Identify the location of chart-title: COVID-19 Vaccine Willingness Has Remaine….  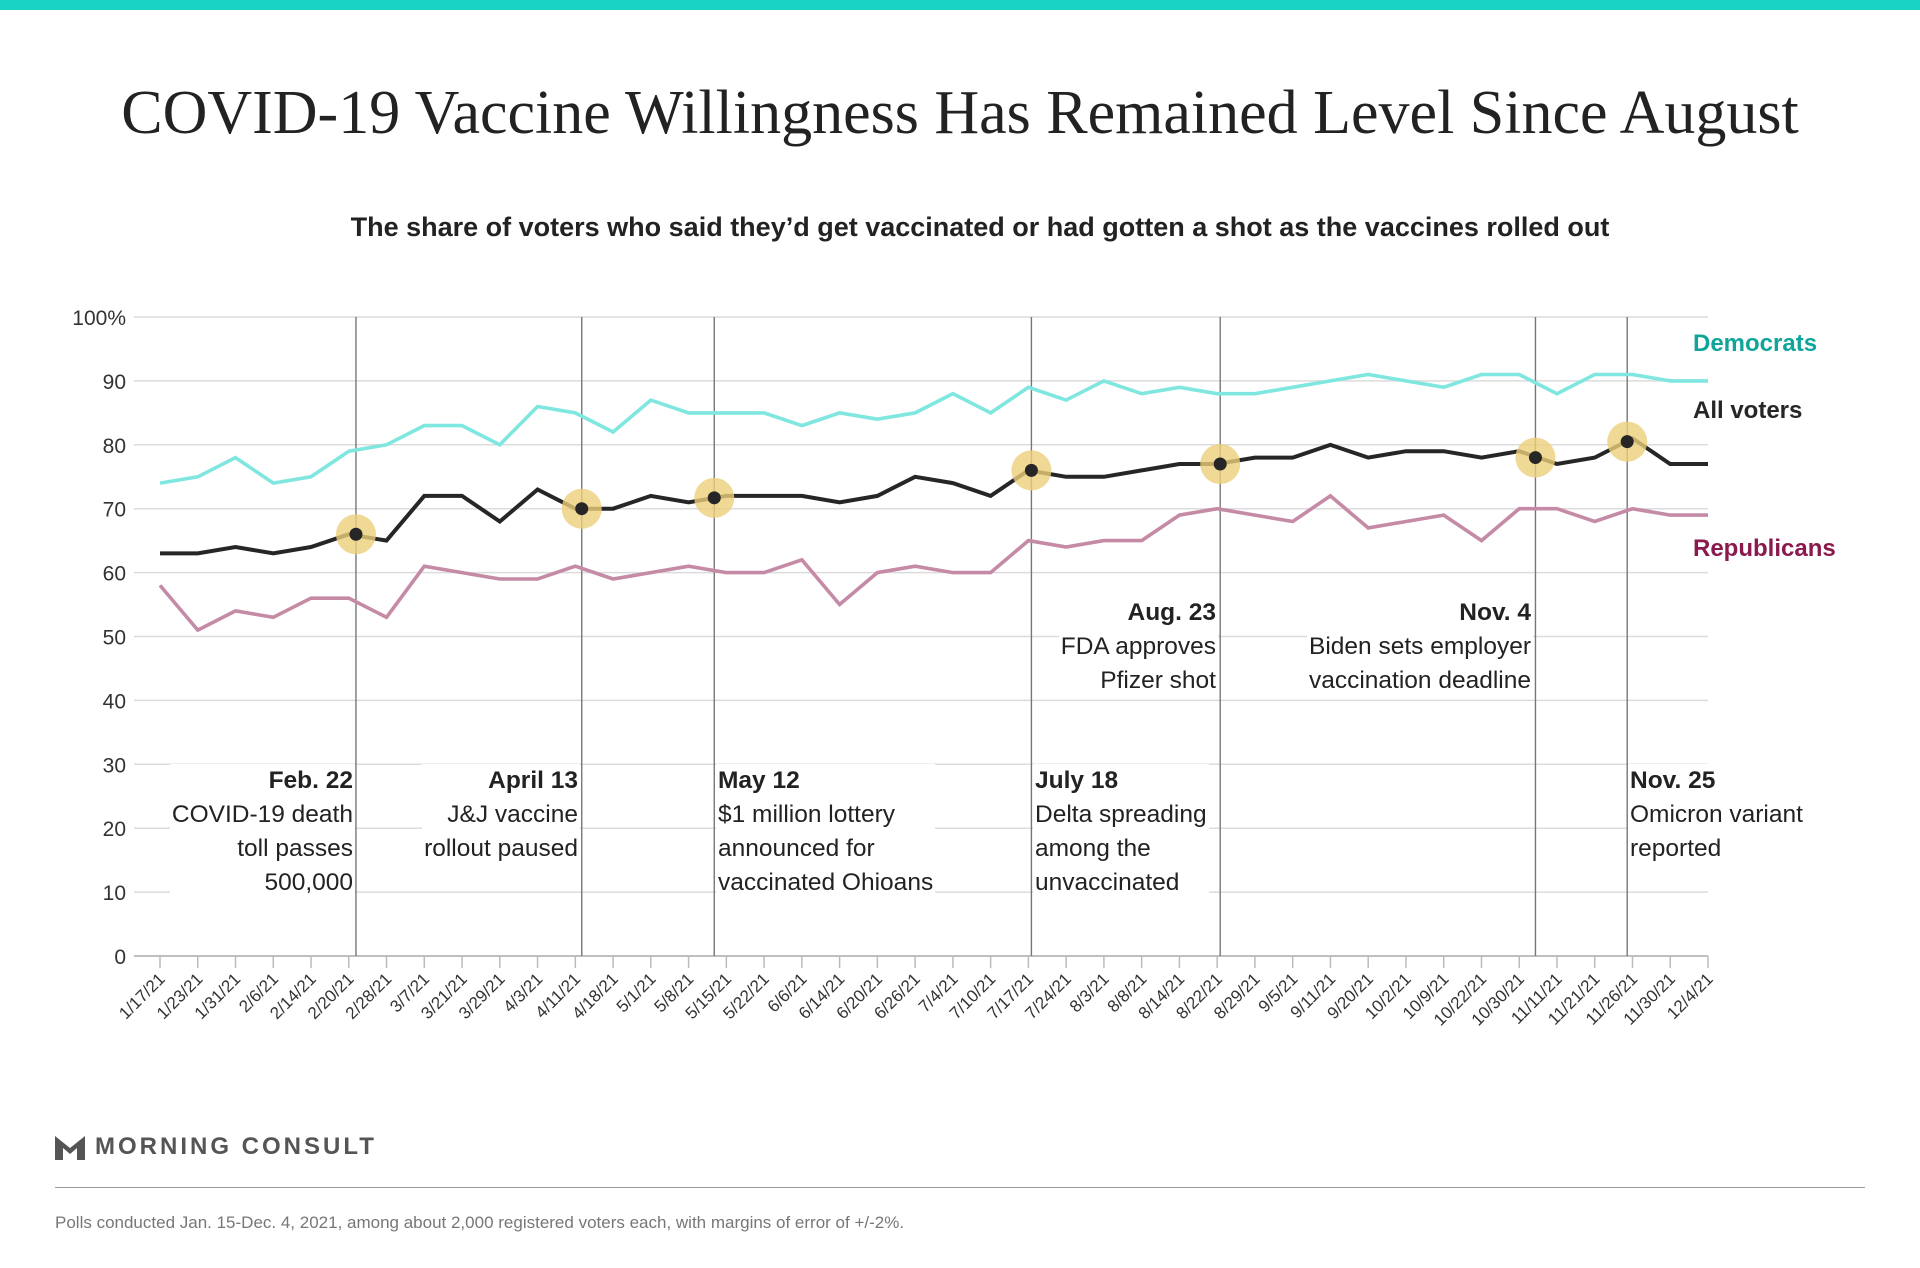
(960, 113).